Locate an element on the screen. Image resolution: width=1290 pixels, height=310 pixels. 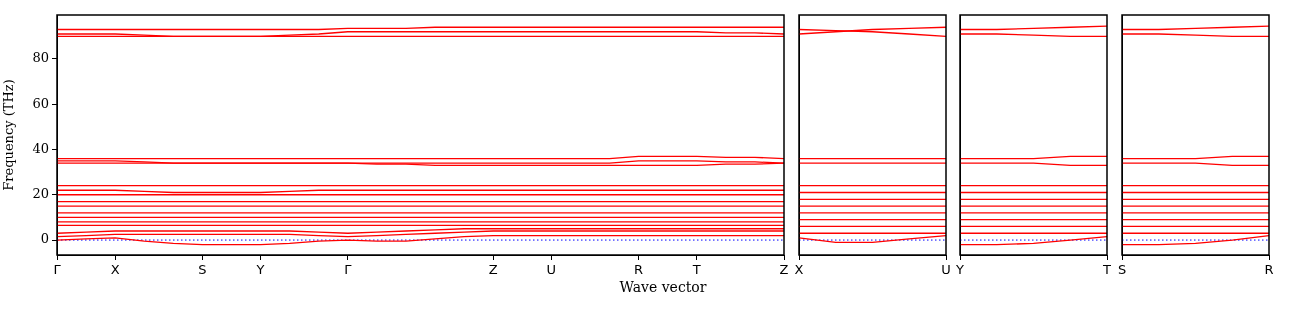
x-axis-title: Wave vector is located at coordinates (663, 287).